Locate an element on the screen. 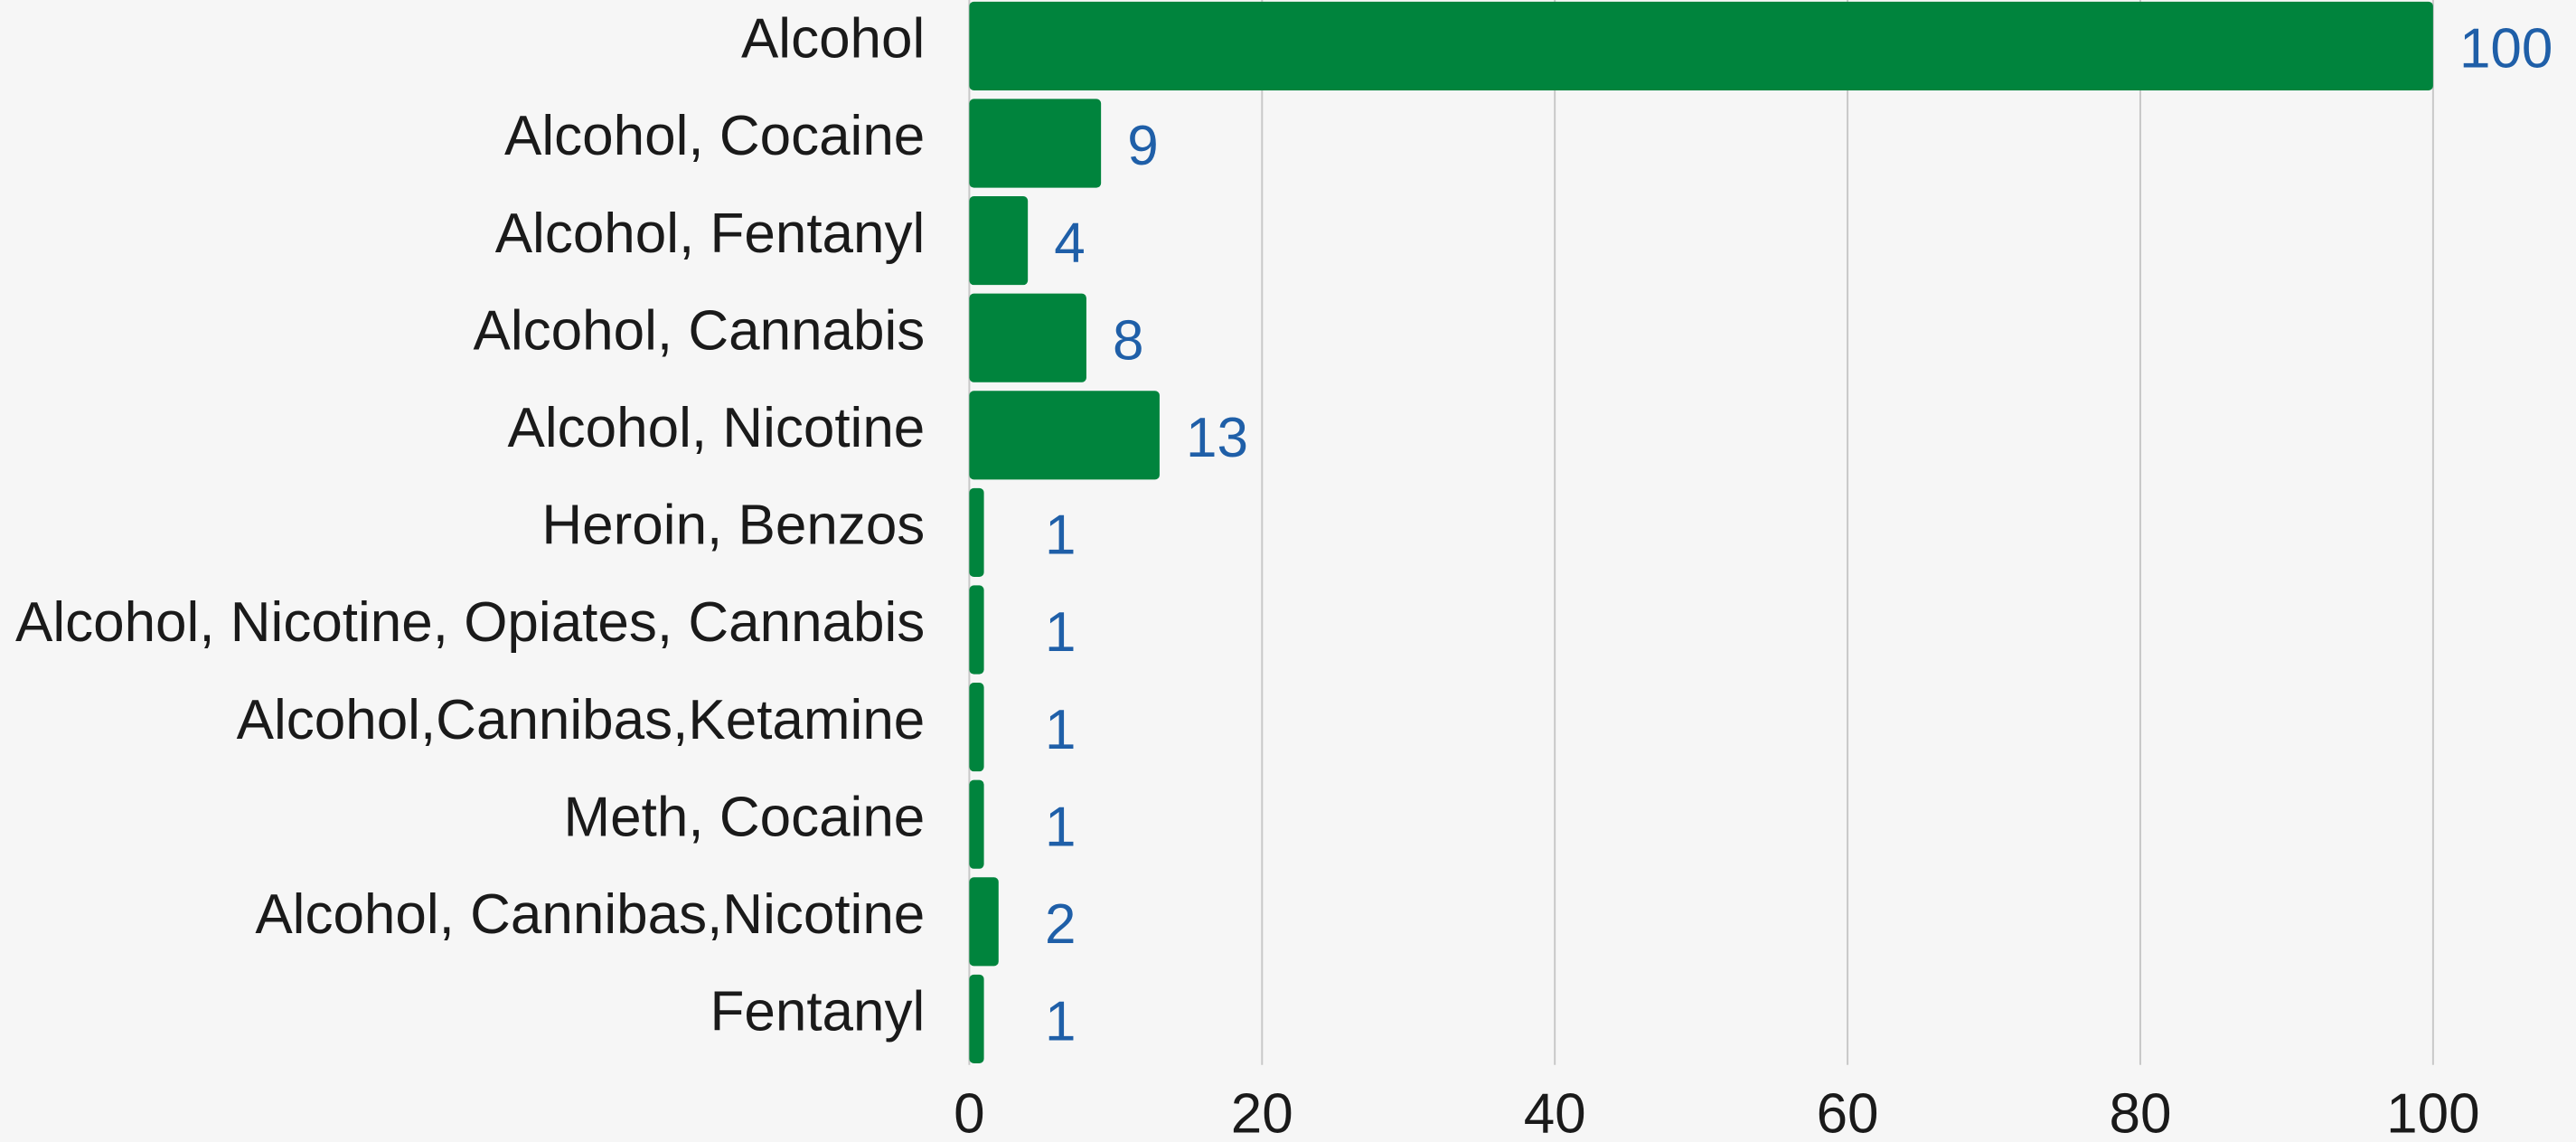 This screenshot has height=1142, width=2576. value-label: 4 is located at coordinates (1069, 243).